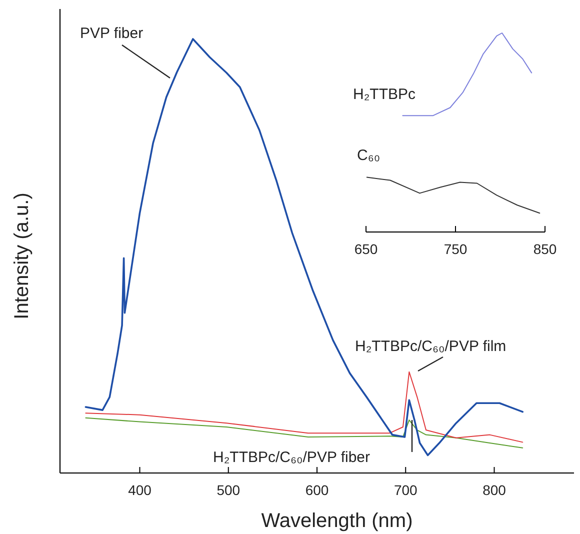  I want to click on series-label: C₆₀, so click(368, 155).